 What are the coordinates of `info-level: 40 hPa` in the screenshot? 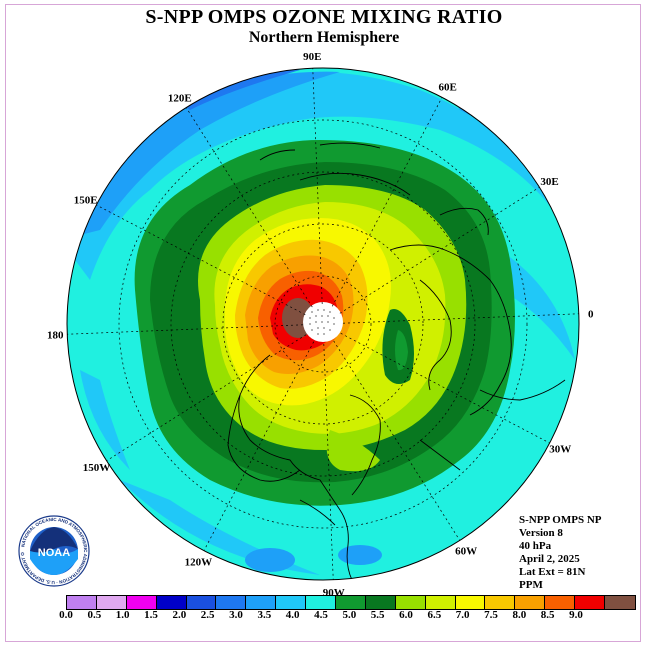 It's located at (535, 546).